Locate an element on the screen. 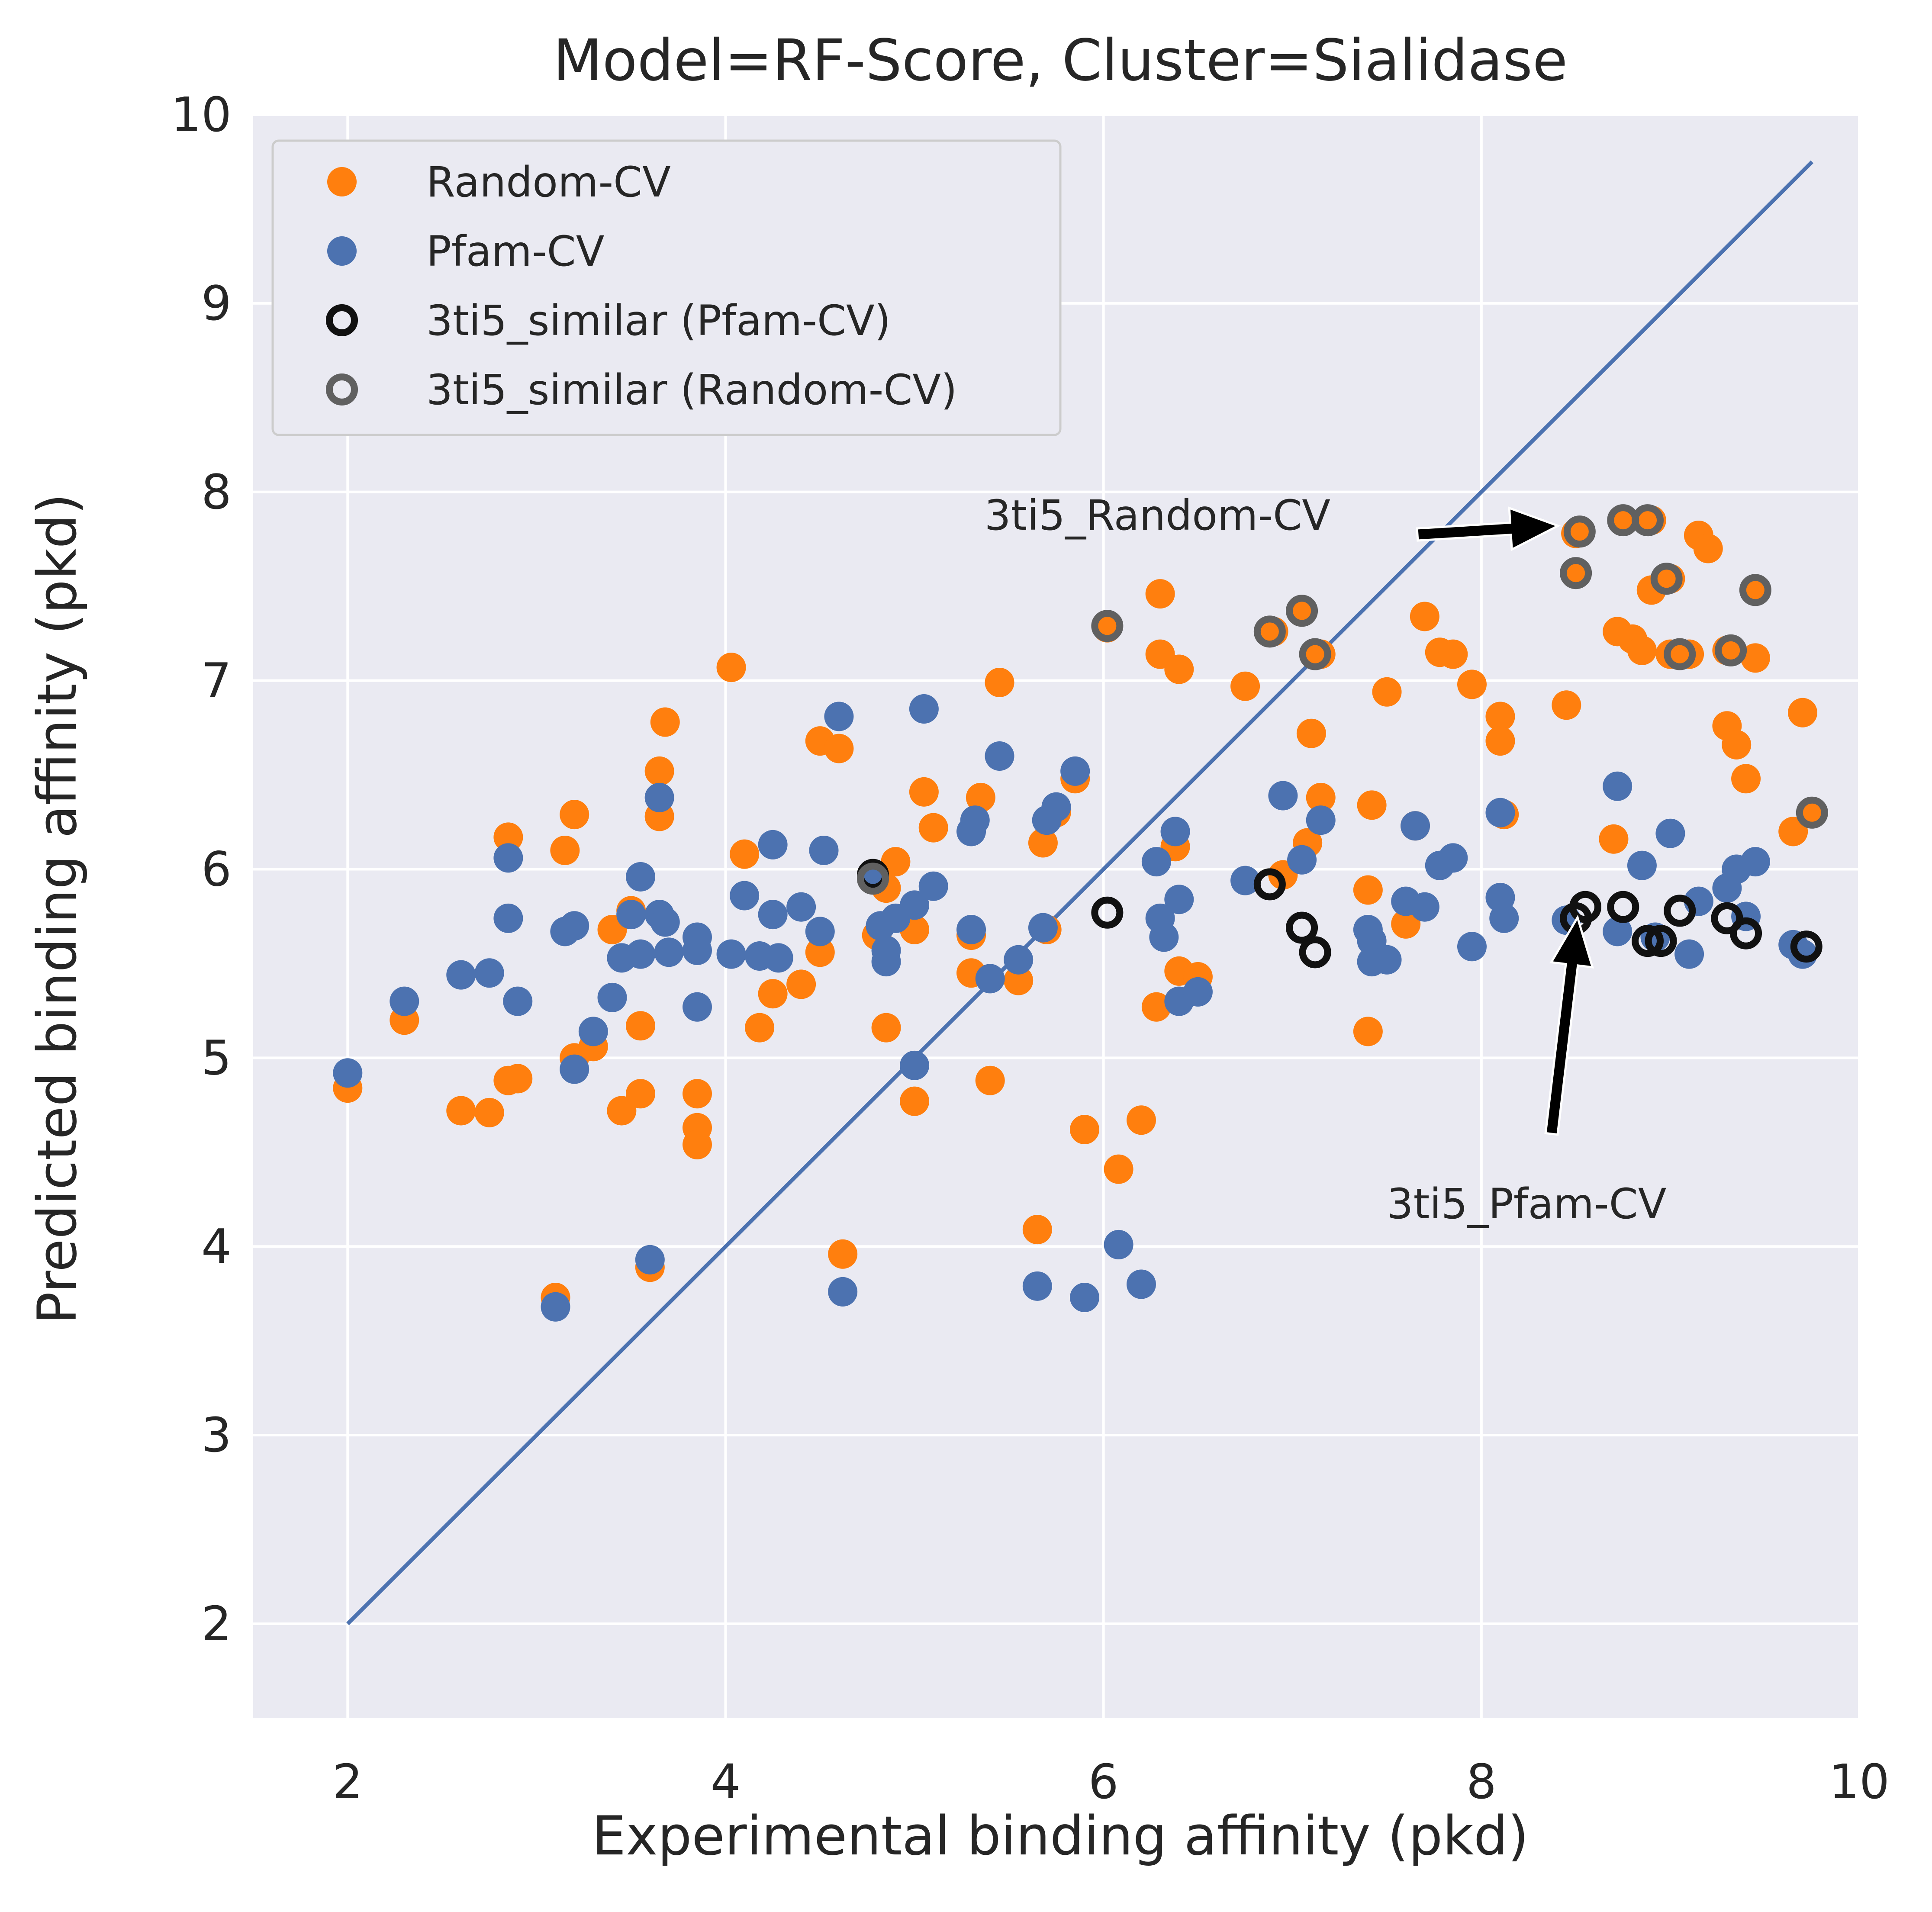 This screenshot has width=1932, height=1912. x-tick-label: 2 is located at coordinates (347, 1781).